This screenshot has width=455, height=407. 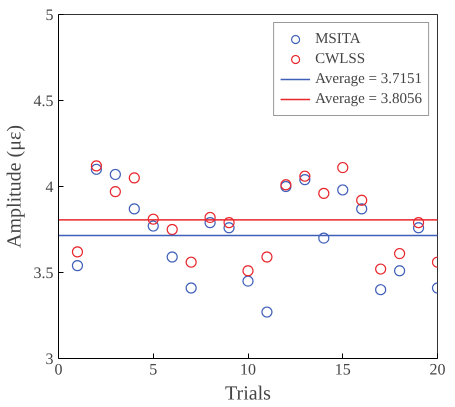 What do you see at coordinates (50, 359) in the screenshot?
I see `y-tick-label: 3` at bounding box center [50, 359].